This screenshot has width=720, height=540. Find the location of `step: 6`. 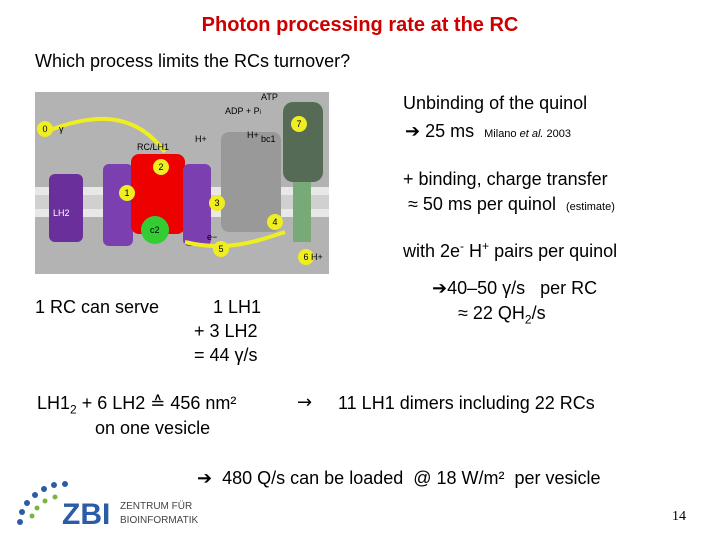

step: 6 is located at coordinates (305, 257).